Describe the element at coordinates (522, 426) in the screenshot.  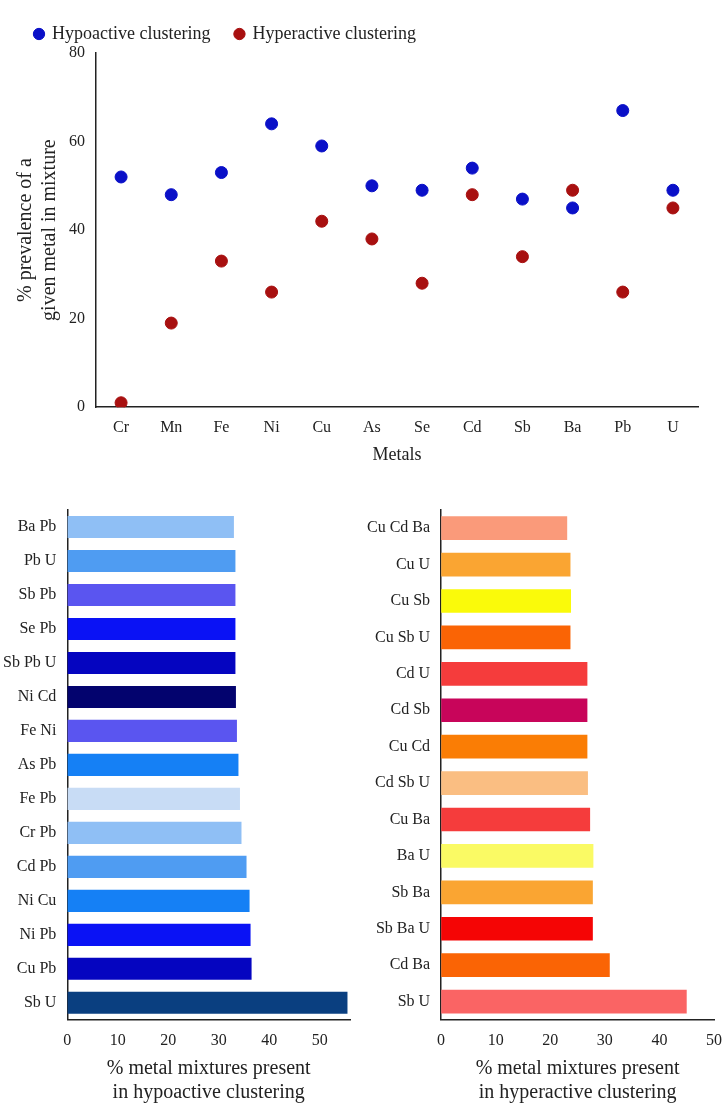
I see `x-tick-label: Sb` at that location.